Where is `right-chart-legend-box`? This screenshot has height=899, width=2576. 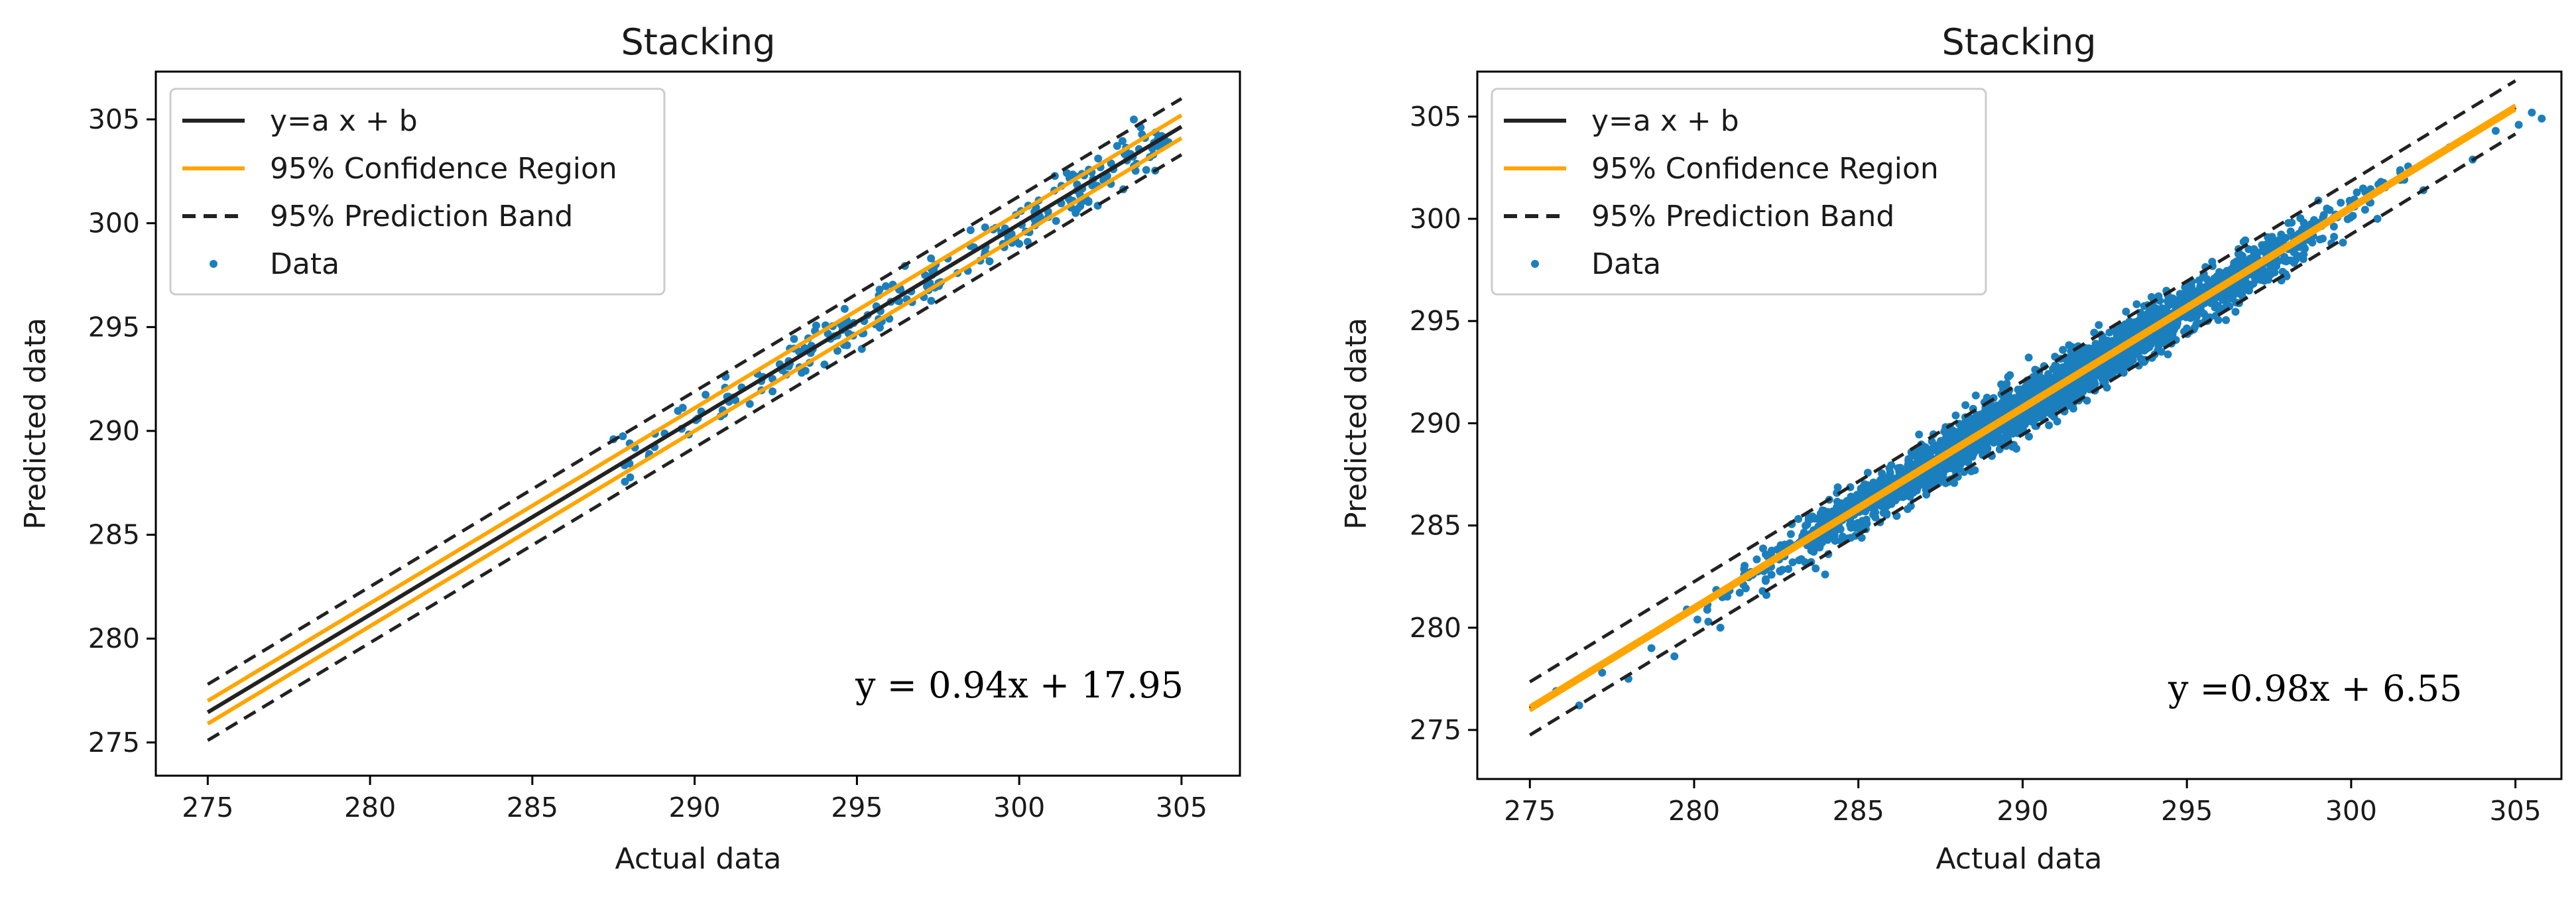
right-chart-legend-box is located at coordinates (1739, 192).